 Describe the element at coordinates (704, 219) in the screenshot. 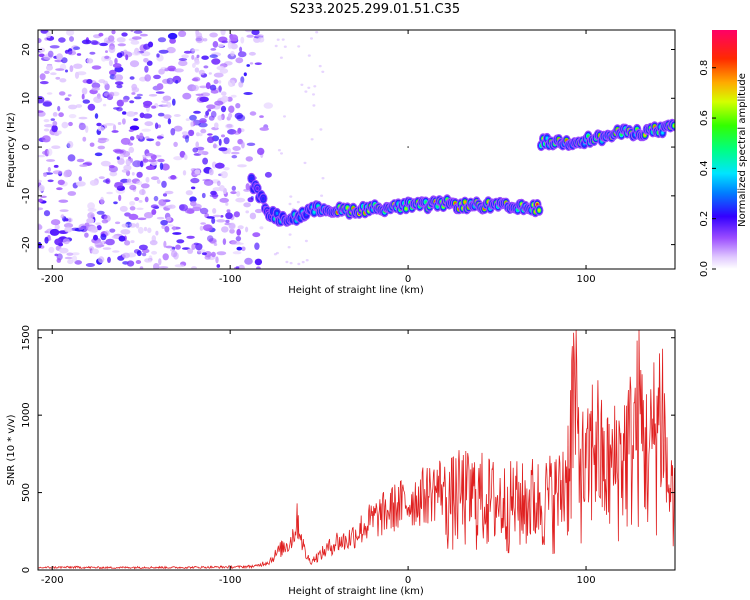

I see `colorbar-tick-label: 0.2` at that location.